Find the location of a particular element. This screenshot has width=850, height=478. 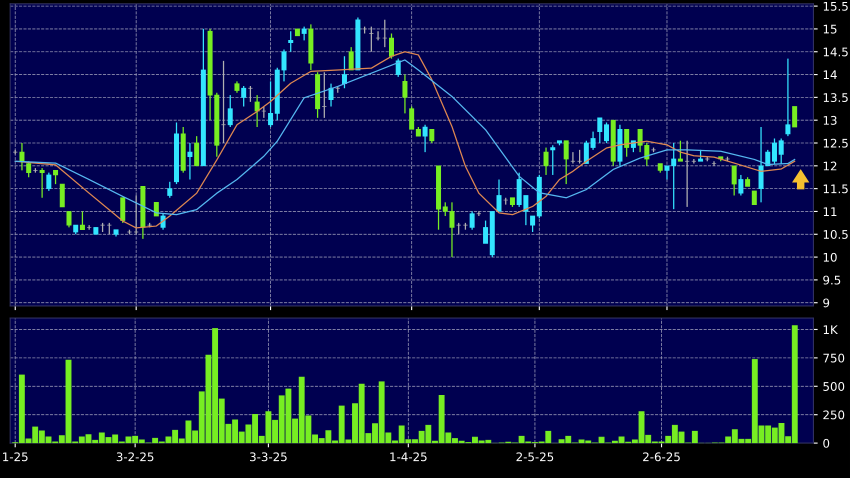

y-tick-label: 12.5 is located at coordinates (836, 143).